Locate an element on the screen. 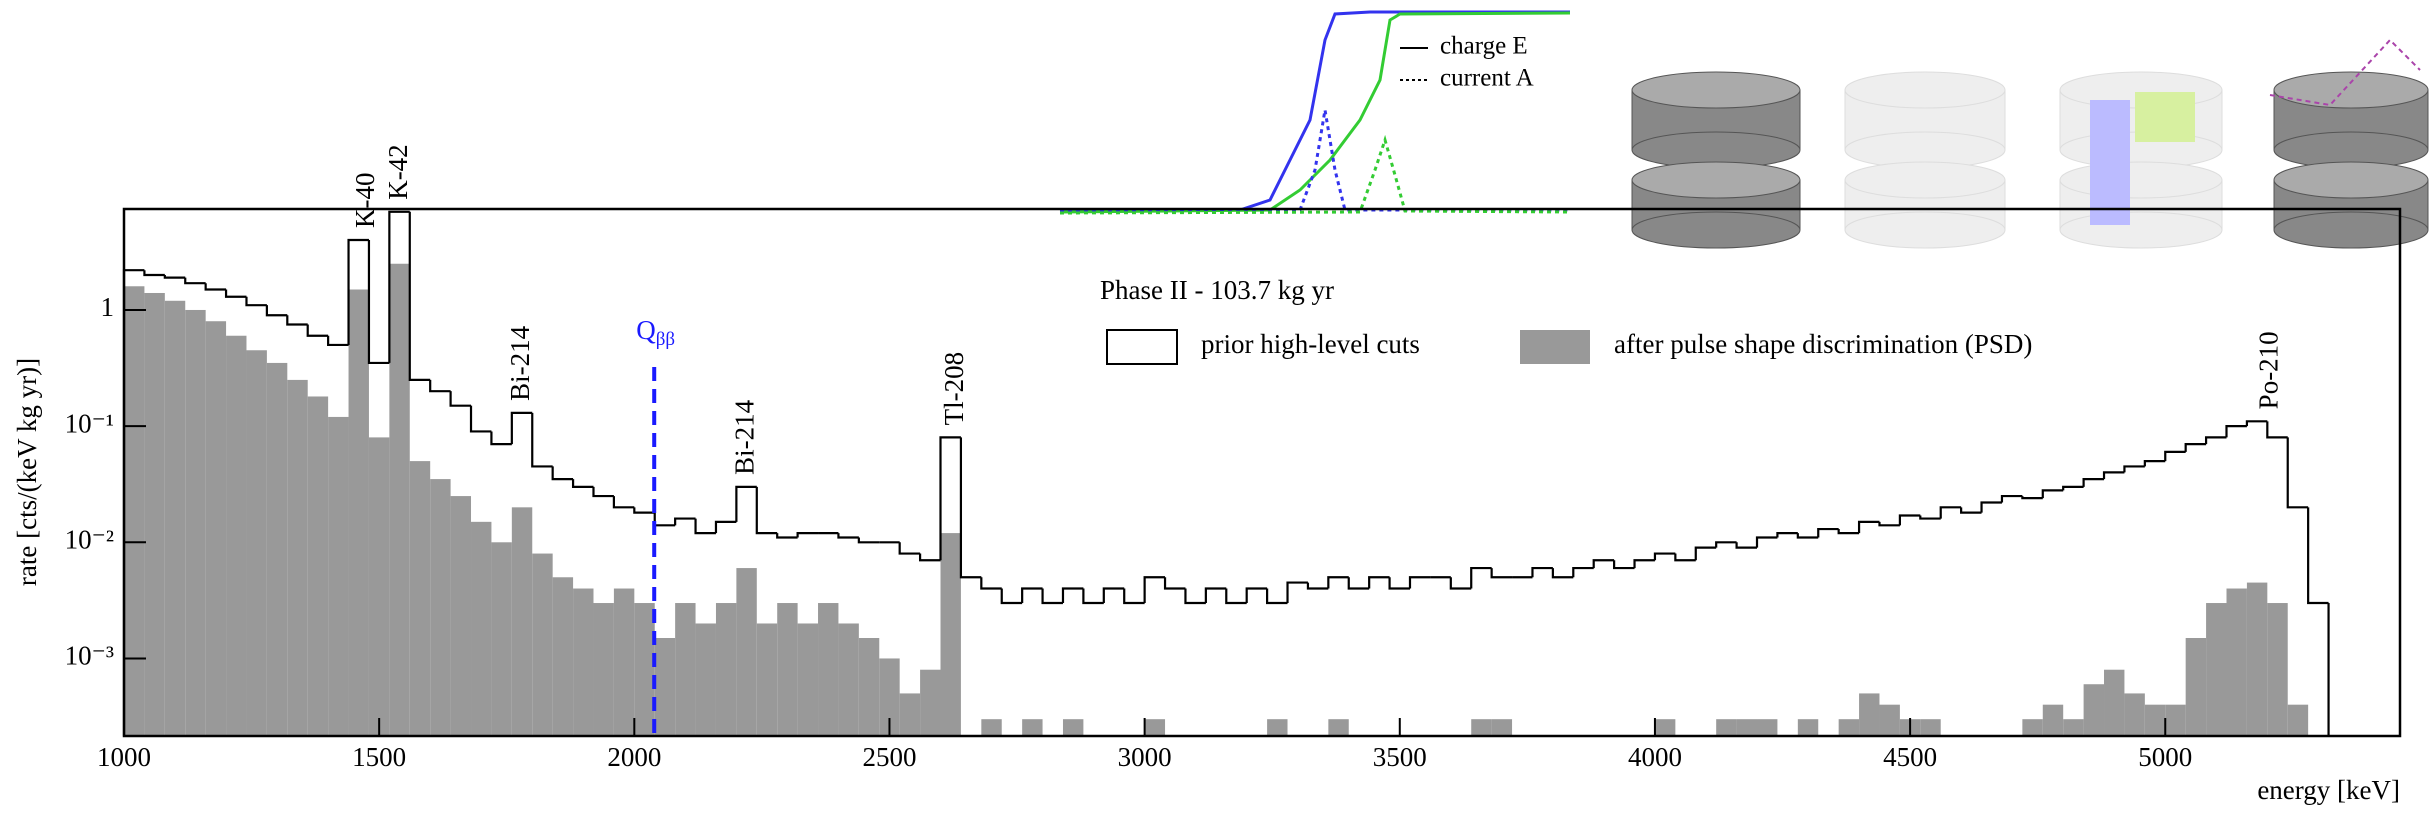 The image size is (2431, 814). q-subscript: ββ is located at coordinates (665, 339).